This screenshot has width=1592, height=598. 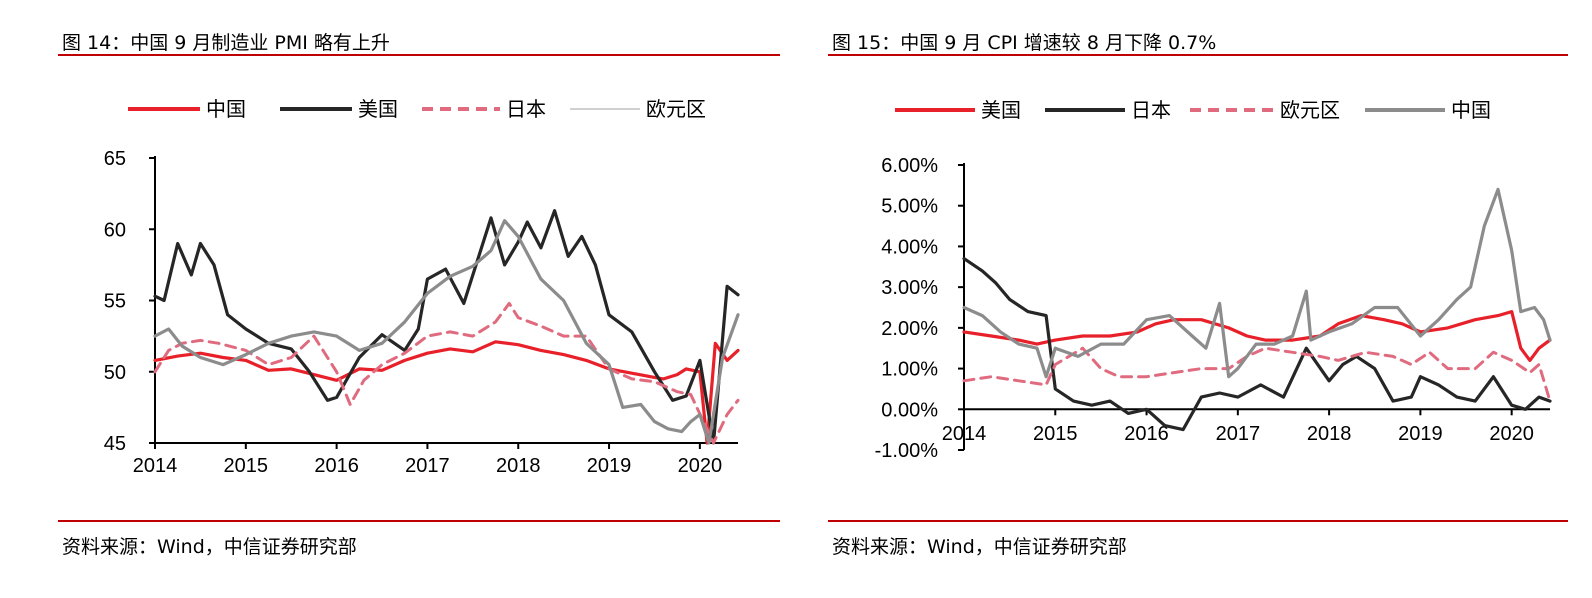 What do you see at coordinates (909, 166) in the screenshot?
I see `y-tick-label: 6.00%` at bounding box center [909, 166].